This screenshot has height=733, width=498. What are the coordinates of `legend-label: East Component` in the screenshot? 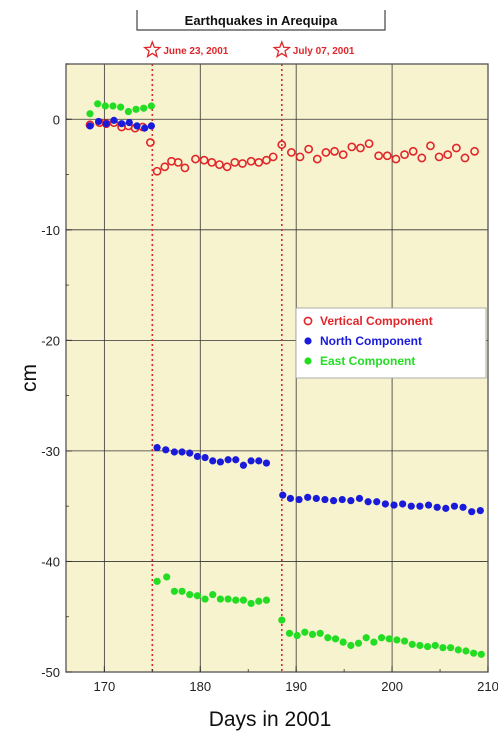 It's located at (367, 361).